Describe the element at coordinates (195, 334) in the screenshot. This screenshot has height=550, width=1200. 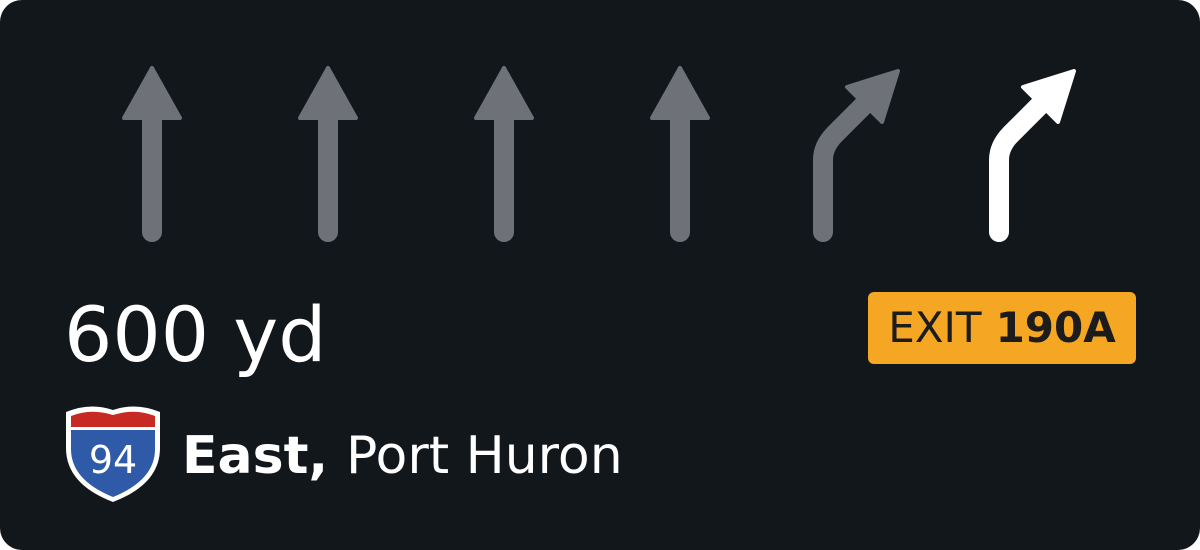
I see `distance-to-maneuver: 600 yd` at that location.